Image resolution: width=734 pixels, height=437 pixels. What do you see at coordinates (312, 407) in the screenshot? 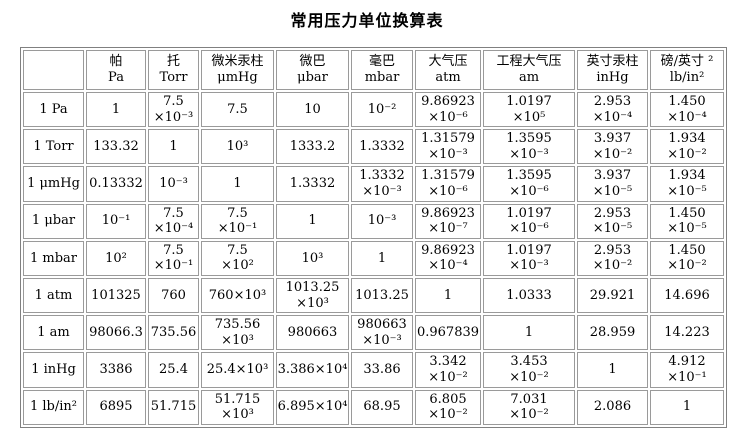
I see `table-cell: 6.895×10⁴` at bounding box center [312, 407].